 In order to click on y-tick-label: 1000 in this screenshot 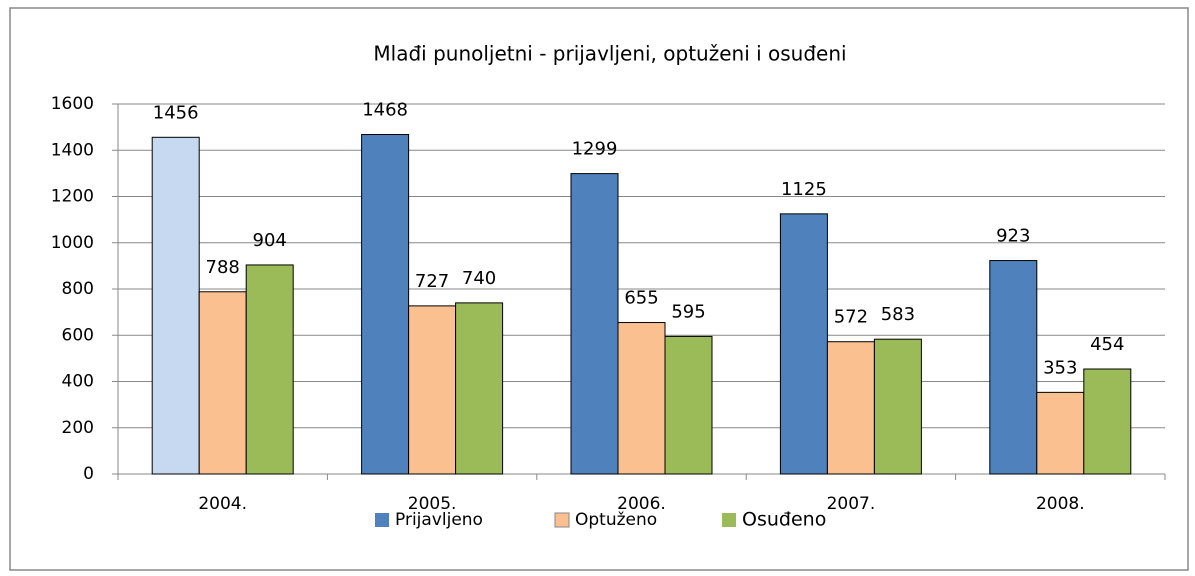, I will do `click(72, 243)`.